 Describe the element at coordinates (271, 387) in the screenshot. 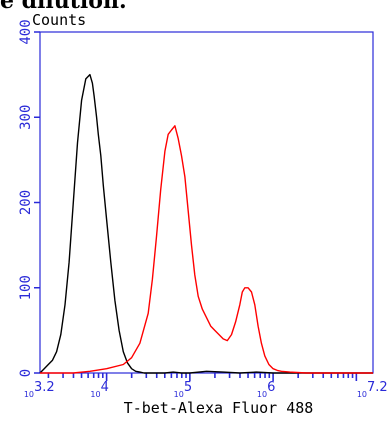

I see `x-tick-exponent: 6` at that location.